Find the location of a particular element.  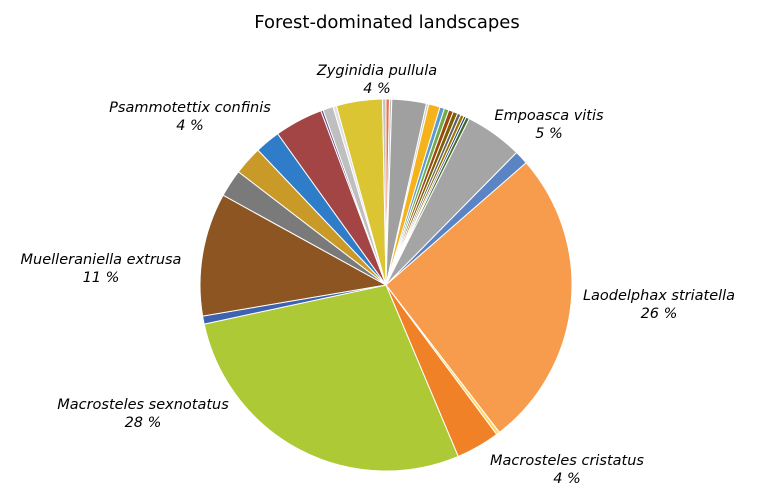

slice-label-laodelphax-striatella: Laodelphax striatella 26 % is located at coordinates (659, 305).